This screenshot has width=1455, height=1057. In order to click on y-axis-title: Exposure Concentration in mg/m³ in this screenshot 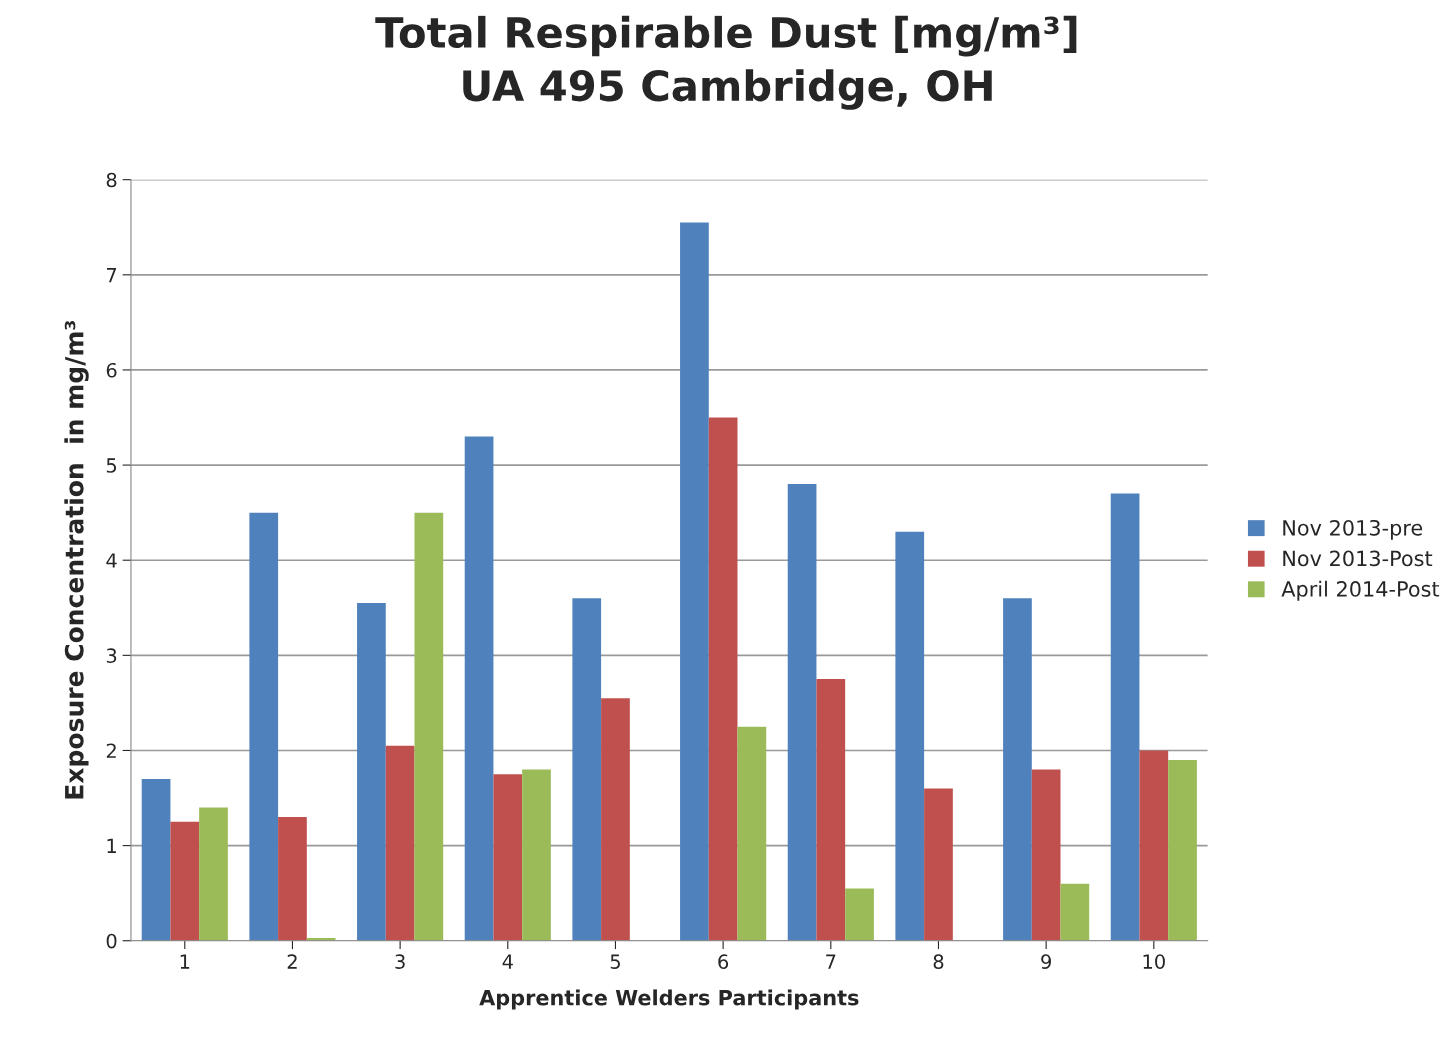, I will do `click(76, 560)`.